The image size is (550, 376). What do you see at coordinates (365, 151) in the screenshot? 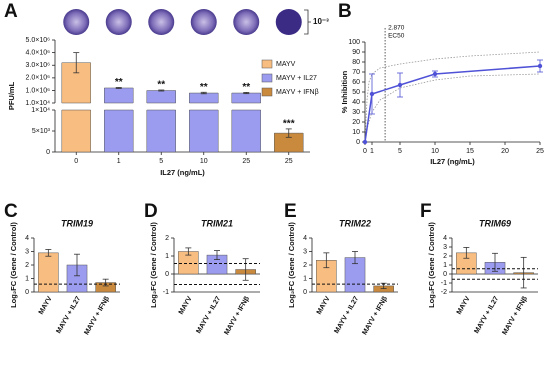
I see `x-tick-label: 0` at bounding box center [365, 151].